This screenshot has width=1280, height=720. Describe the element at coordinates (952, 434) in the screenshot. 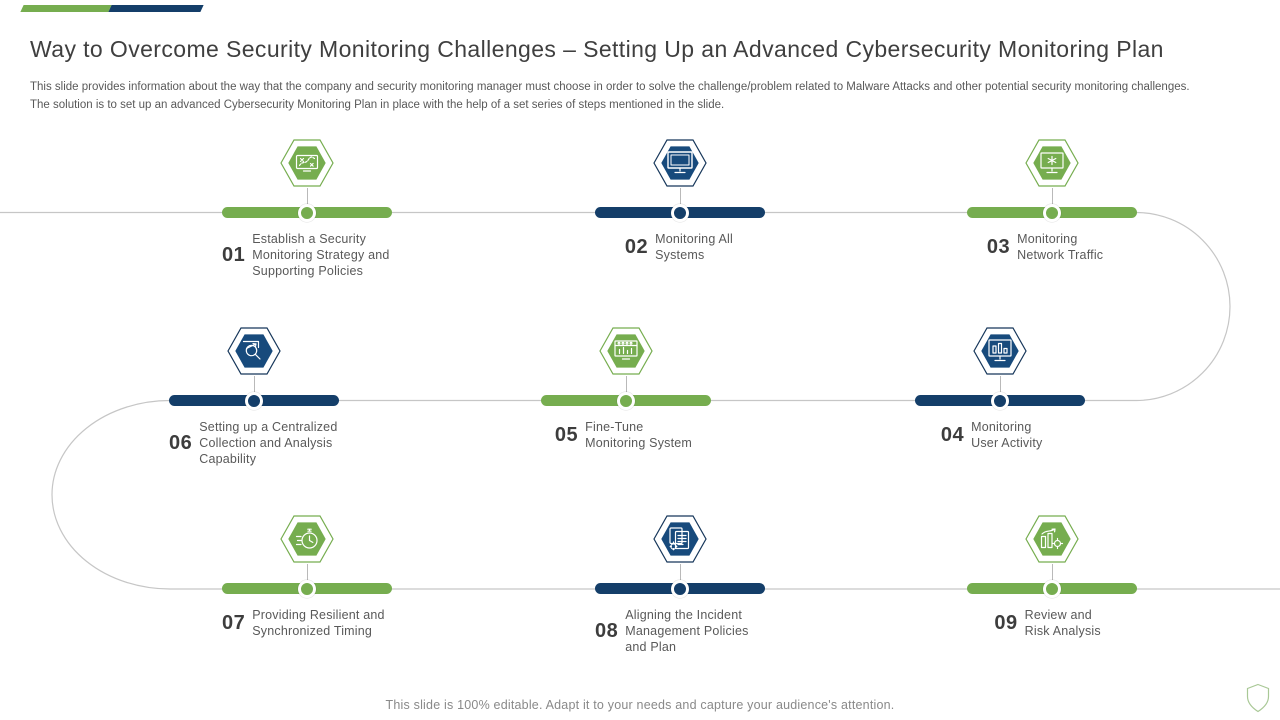

I see `step-number: 04` at that location.